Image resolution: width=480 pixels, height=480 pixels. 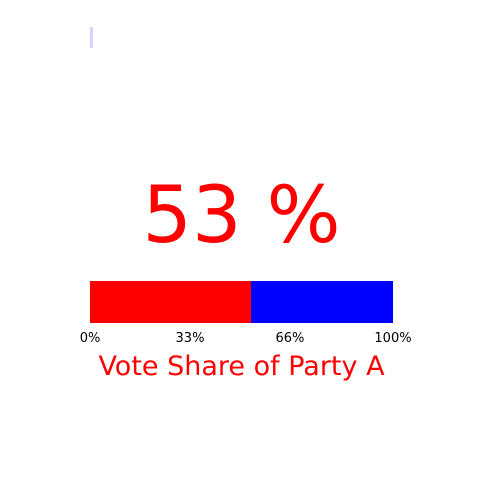 I want to click on vote-share-value: 53 %, so click(x=241, y=216).